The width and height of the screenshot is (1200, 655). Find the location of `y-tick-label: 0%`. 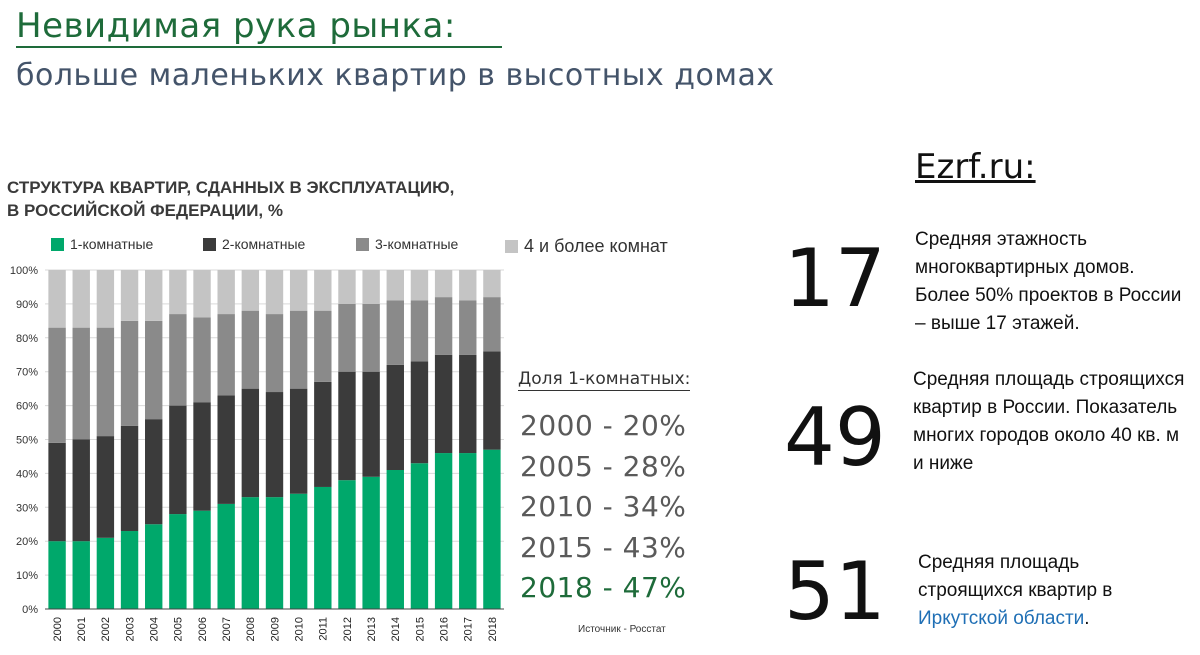

y-tick-label: 0% is located at coordinates (30, 610).